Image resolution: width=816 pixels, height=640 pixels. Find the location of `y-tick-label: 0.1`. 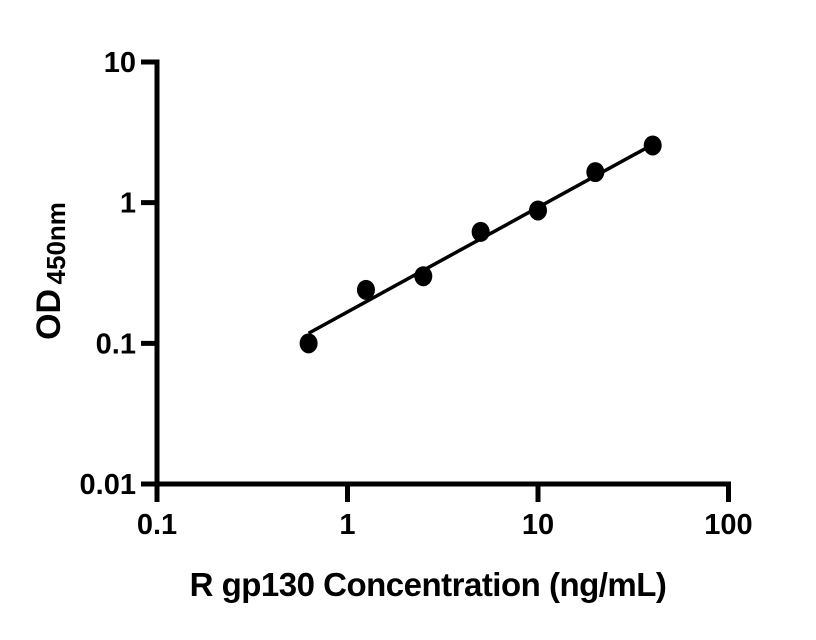

y-tick-label: 0.1 is located at coordinates (116, 344).